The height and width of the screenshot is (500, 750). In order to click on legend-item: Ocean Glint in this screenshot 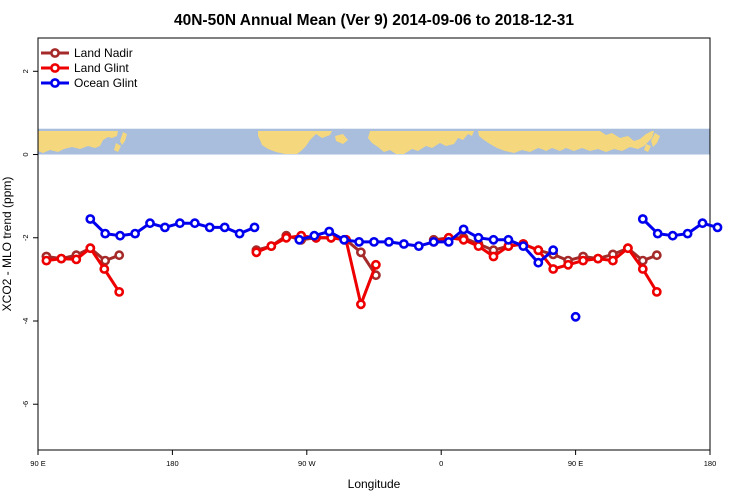, I will do `click(89, 83)`.